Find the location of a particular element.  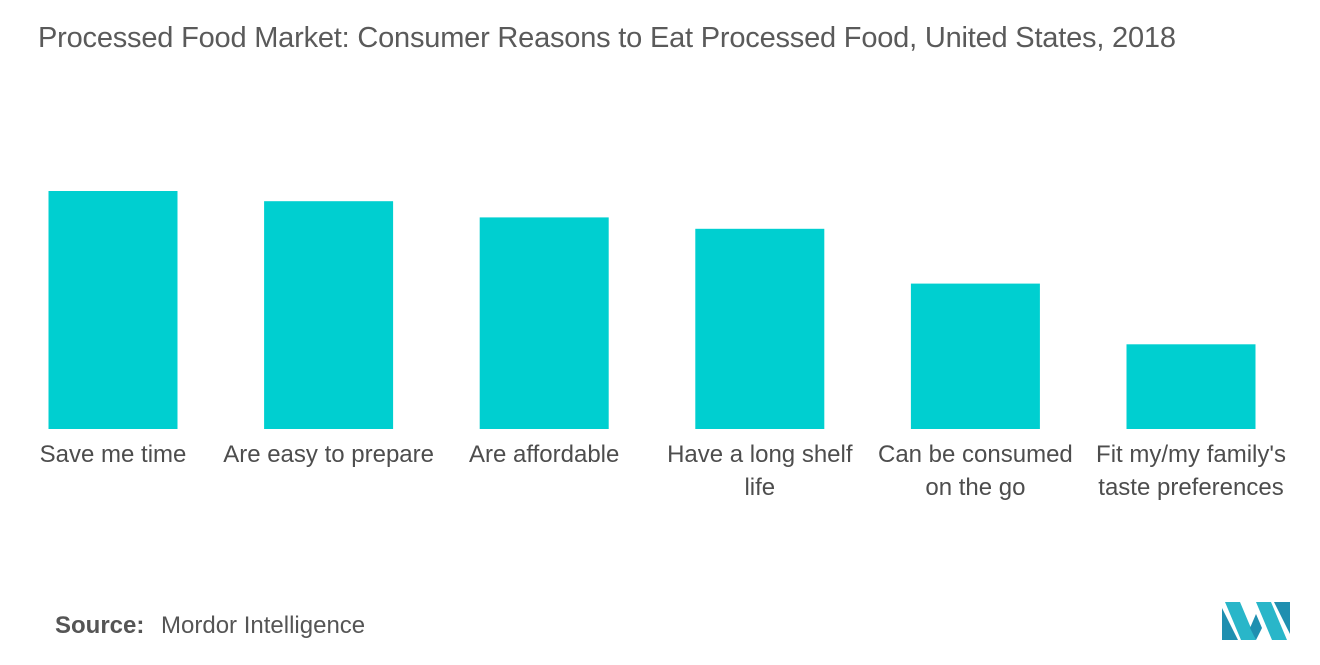

category-label-4: Have a long shelf life is located at coordinates (760, 471).